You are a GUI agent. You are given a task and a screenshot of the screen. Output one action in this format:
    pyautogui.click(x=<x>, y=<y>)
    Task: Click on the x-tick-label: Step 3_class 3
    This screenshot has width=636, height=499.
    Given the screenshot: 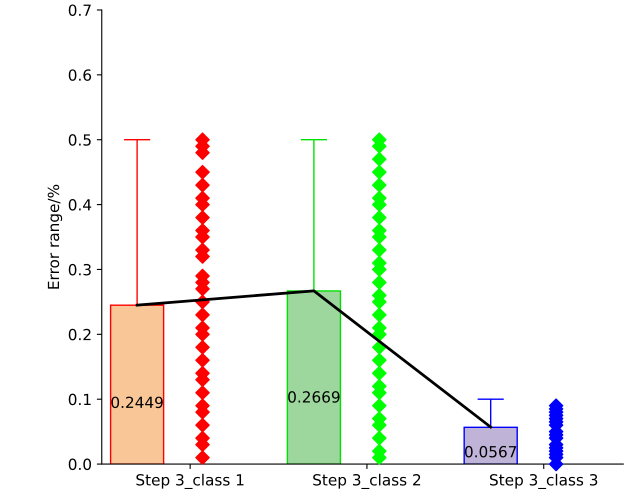 What is the action you would take?
    pyautogui.click(x=544, y=482)
    